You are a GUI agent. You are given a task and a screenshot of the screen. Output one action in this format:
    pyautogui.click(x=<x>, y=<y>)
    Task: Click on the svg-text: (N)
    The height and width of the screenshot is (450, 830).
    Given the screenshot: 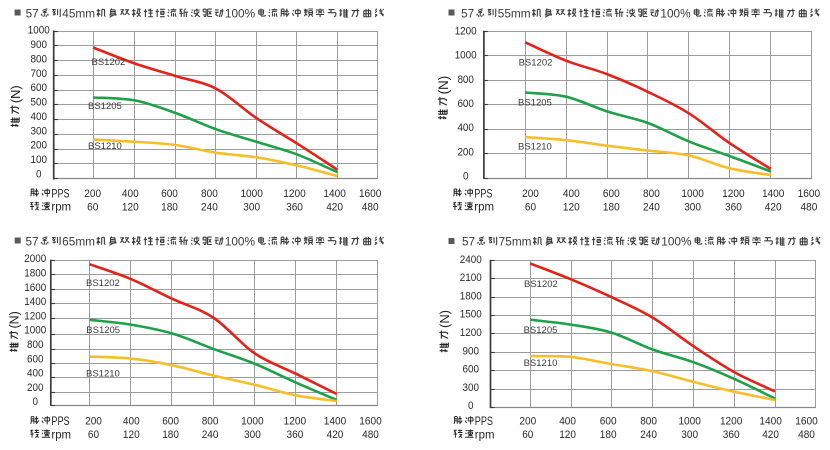 What is the action you would take?
    pyautogui.click(x=15, y=319)
    